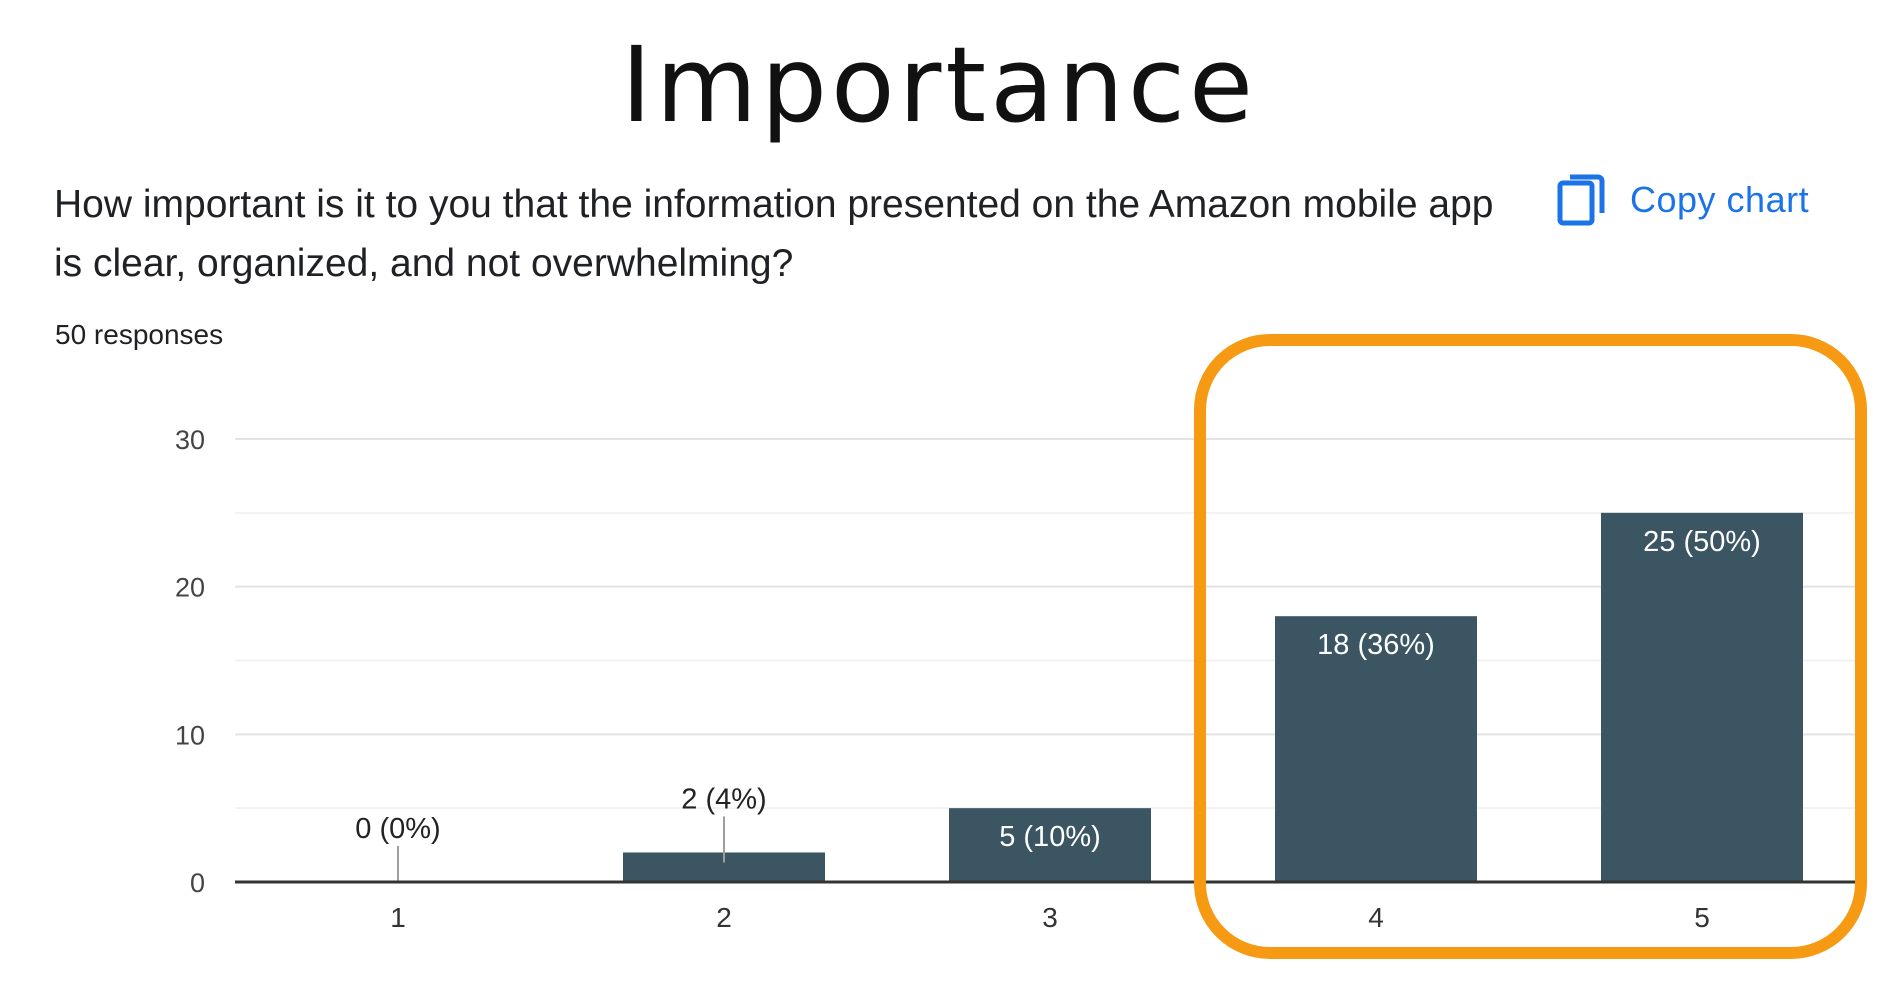 Image resolution: width=1878 pixels, height=984 pixels. What do you see at coordinates (1702, 542) in the screenshot?
I see `data-label: 25 (50%)` at bounding box center [1702, 542].